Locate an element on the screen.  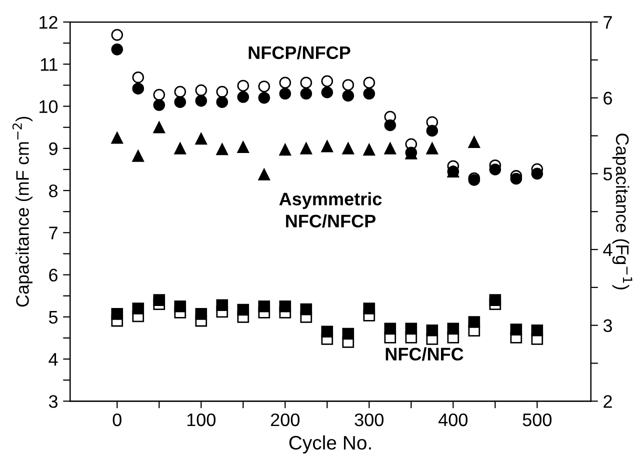
annotation: NFC/NFC is located at coordinates (425, 354).